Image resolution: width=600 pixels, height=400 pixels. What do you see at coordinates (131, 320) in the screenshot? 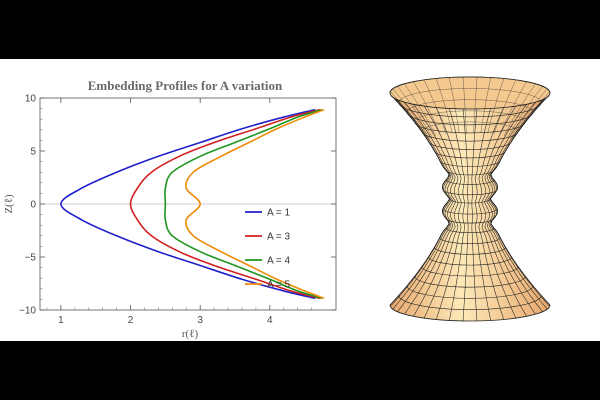
I see `x-tick-label: 2` at bounding box center [131, 320].